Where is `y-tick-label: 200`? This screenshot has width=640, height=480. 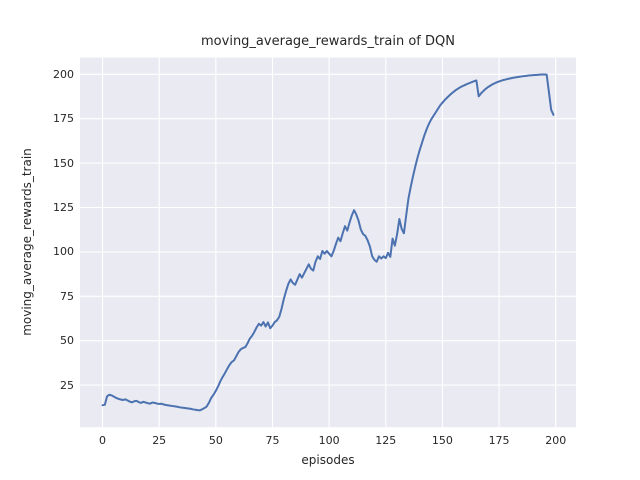 y-tick-label: 200 is located at coordinates (63, 74).